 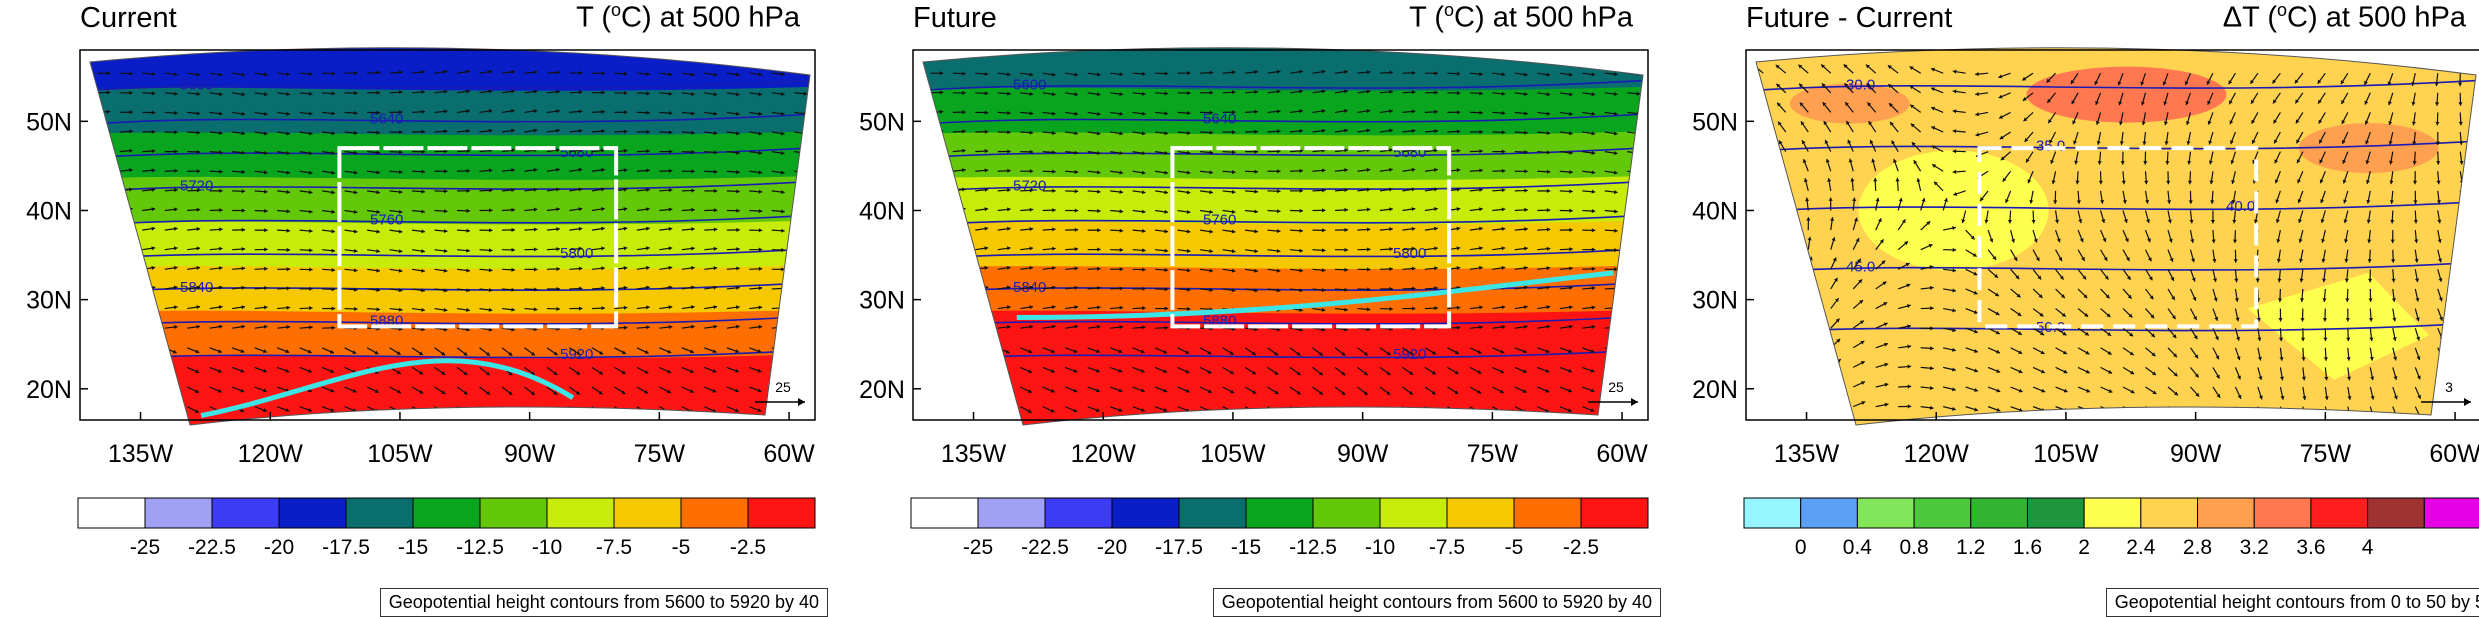 What do you see at coordinates (530, 454) in the screenshot?
I see `lon-tick-label: 90W` at bounding box center [530, 454].